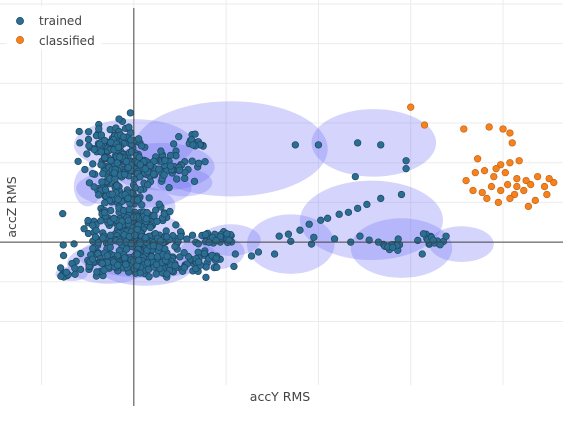 This screenshot has height=433, width=563. I want to click on legend-item-classified: classified, so click(55, 41).